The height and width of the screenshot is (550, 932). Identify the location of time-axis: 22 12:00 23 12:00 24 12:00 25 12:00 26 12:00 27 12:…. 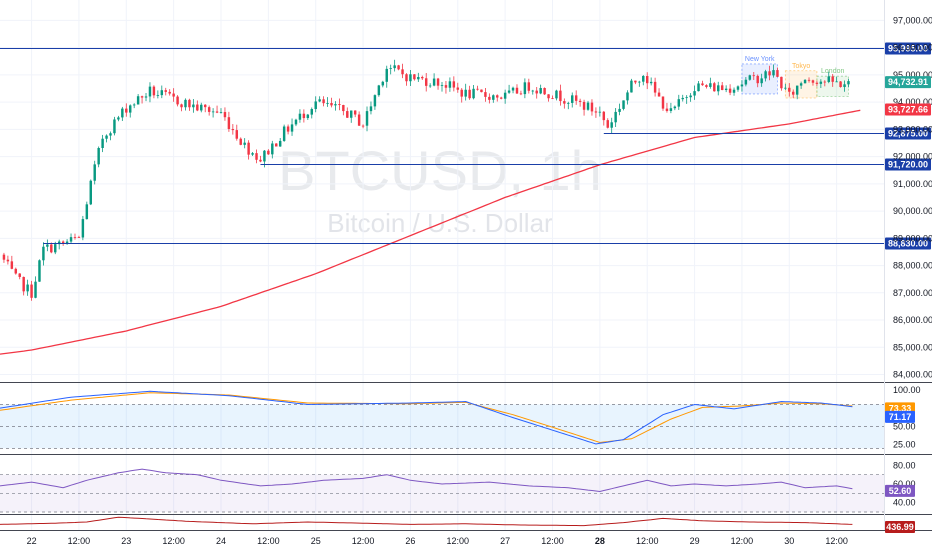
(437, 541).